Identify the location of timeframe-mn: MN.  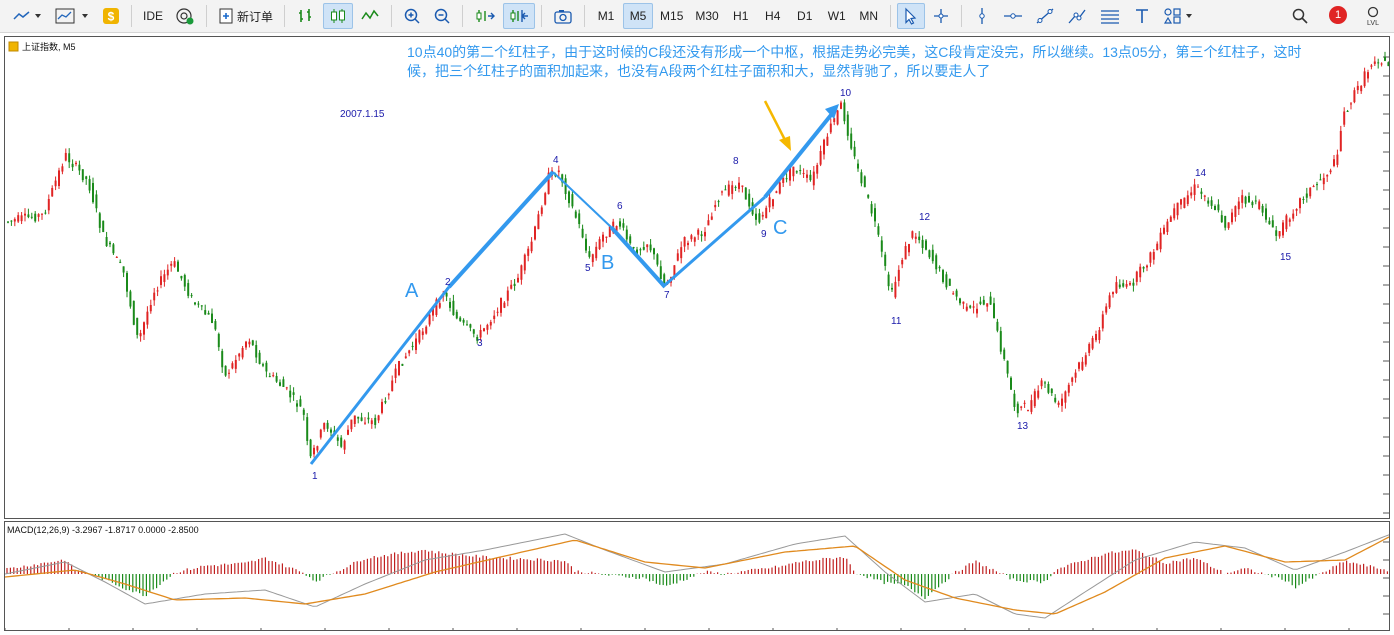
(869, 16).